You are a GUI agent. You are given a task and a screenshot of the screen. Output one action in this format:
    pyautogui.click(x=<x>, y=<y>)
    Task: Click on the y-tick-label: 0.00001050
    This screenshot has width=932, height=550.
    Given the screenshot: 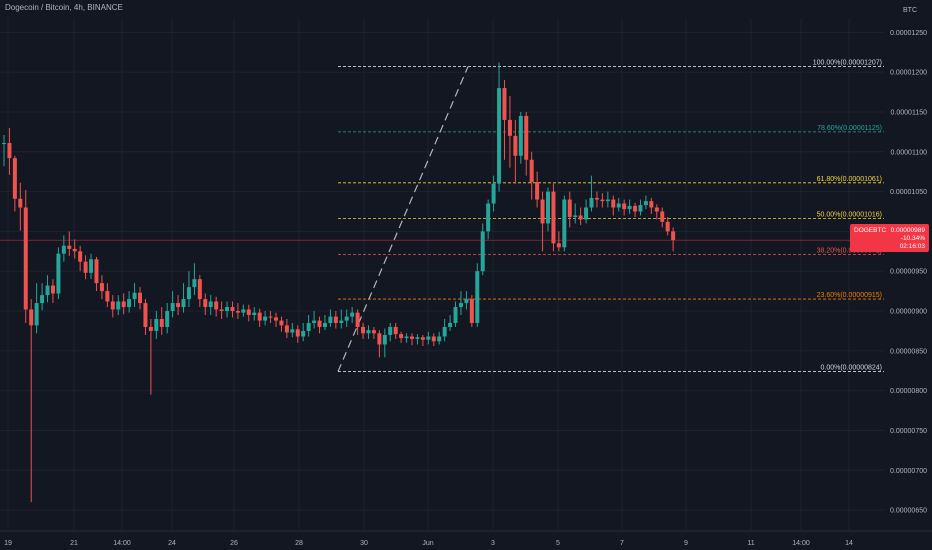 What is the action you would take?
    pyautogui.click(x=908, y=192)
    